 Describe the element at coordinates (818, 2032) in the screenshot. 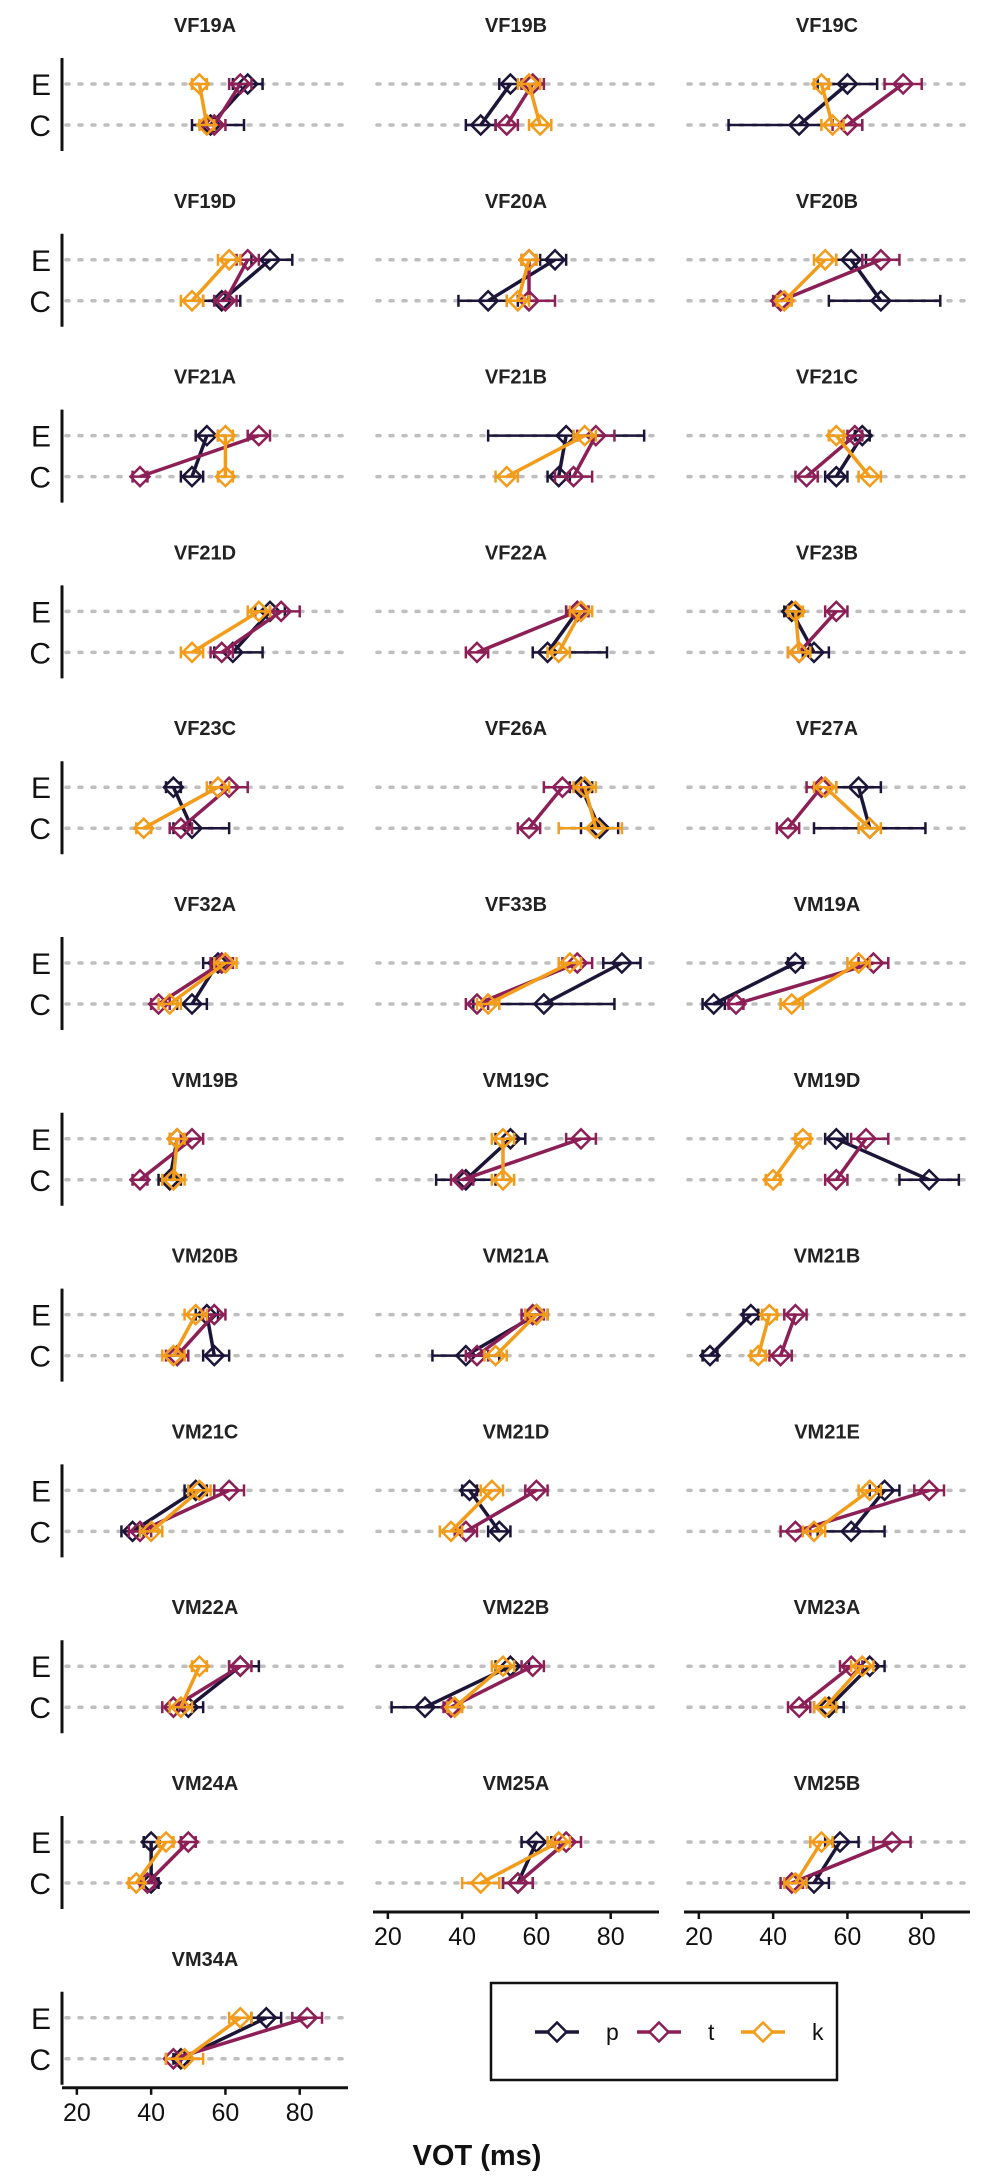

I see `legend-label: k` at that location.